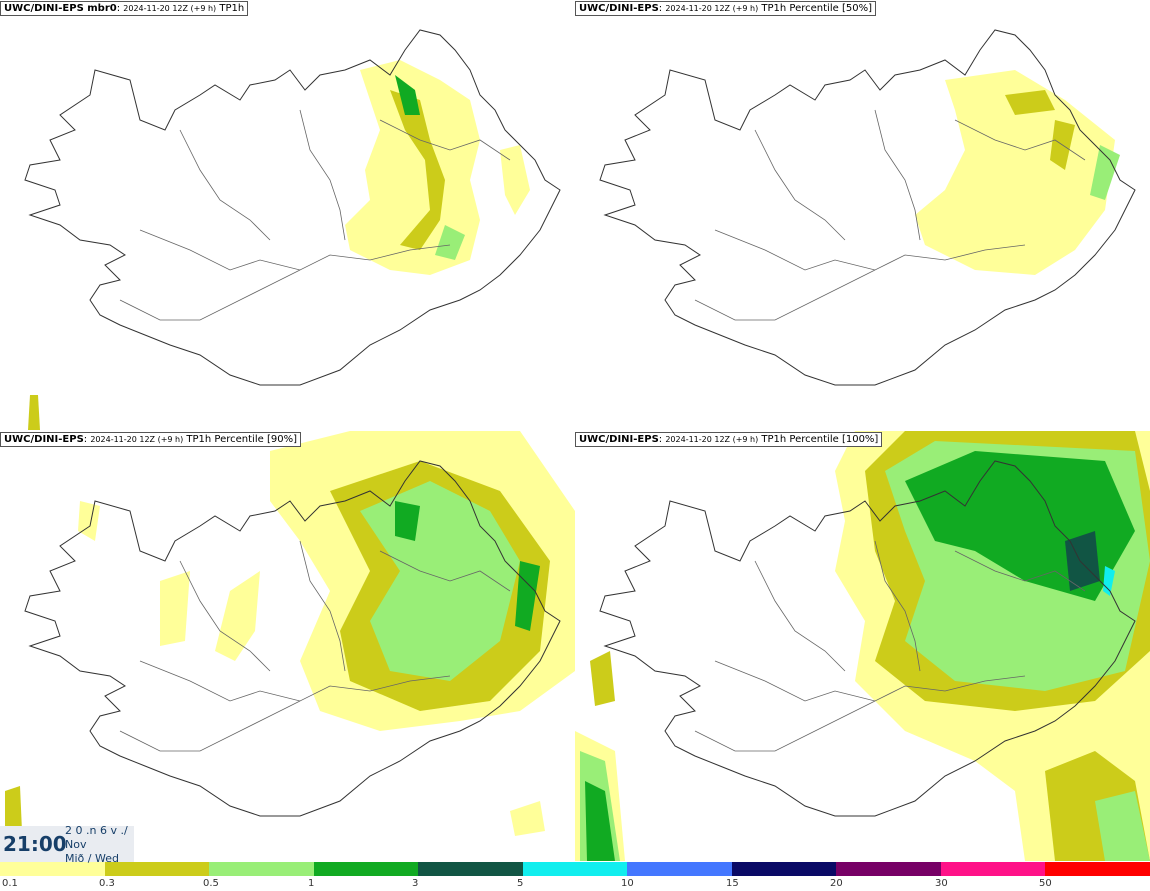 The image size is (1150, 891). What do you see at coordinates (732, 883) in the screenshot?
I see `legend-label: 15` at bounding box center [732, 883].